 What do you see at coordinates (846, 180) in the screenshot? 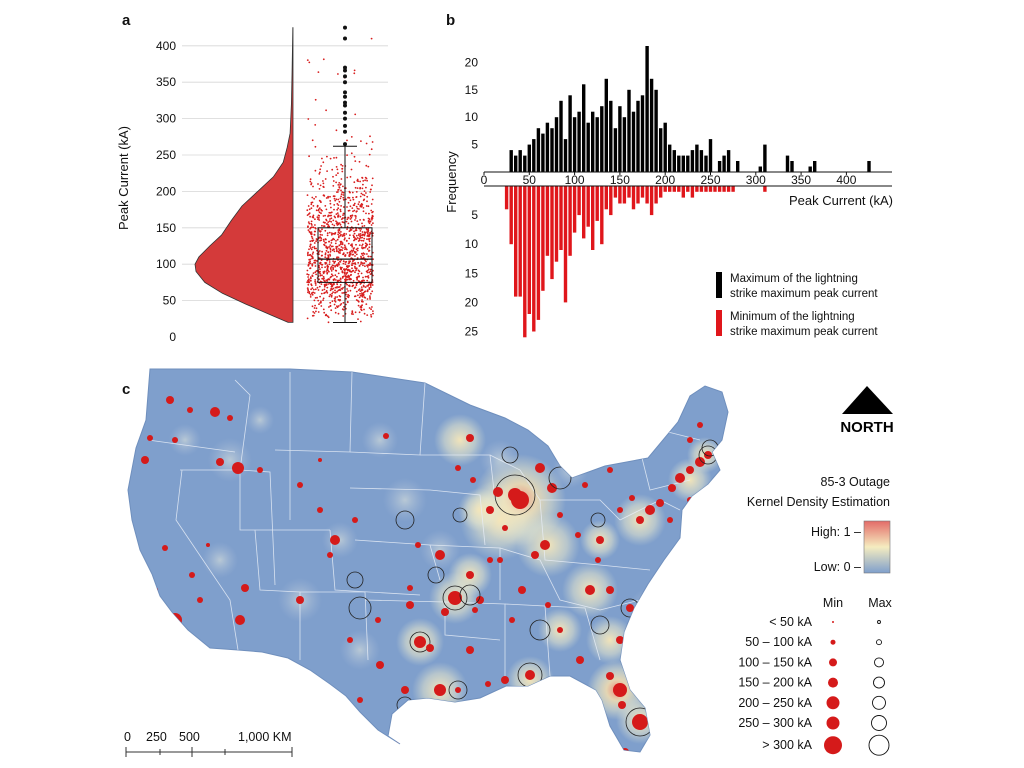
I see `x-tick-label: 400` at bounding box center [846, 180].